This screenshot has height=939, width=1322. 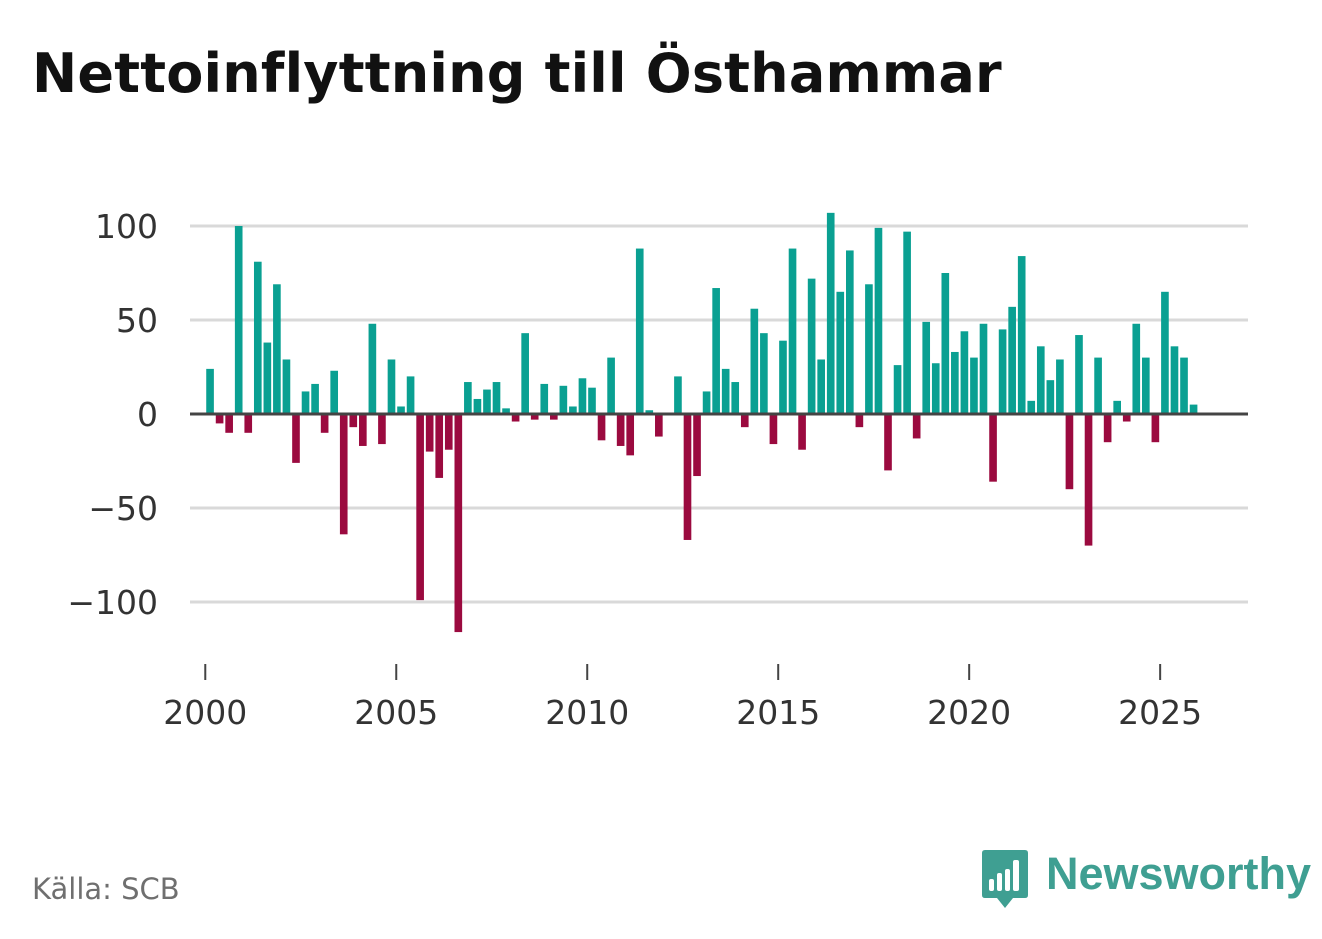 What do you see at coordinates (147, 414) in the screenshot?
I see `y-tick-label: 0` at bounding box center [147, 414].